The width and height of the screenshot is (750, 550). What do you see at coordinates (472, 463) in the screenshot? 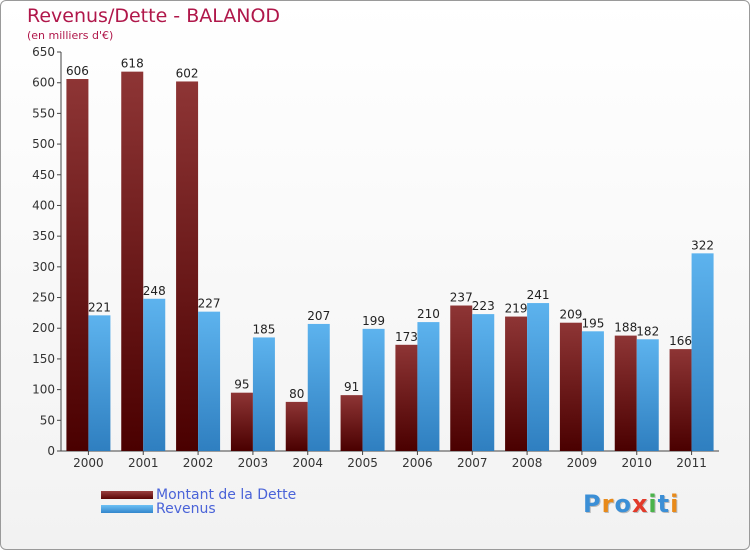
I see `x-tick-label: 2007` at bounding box center [472, 463].